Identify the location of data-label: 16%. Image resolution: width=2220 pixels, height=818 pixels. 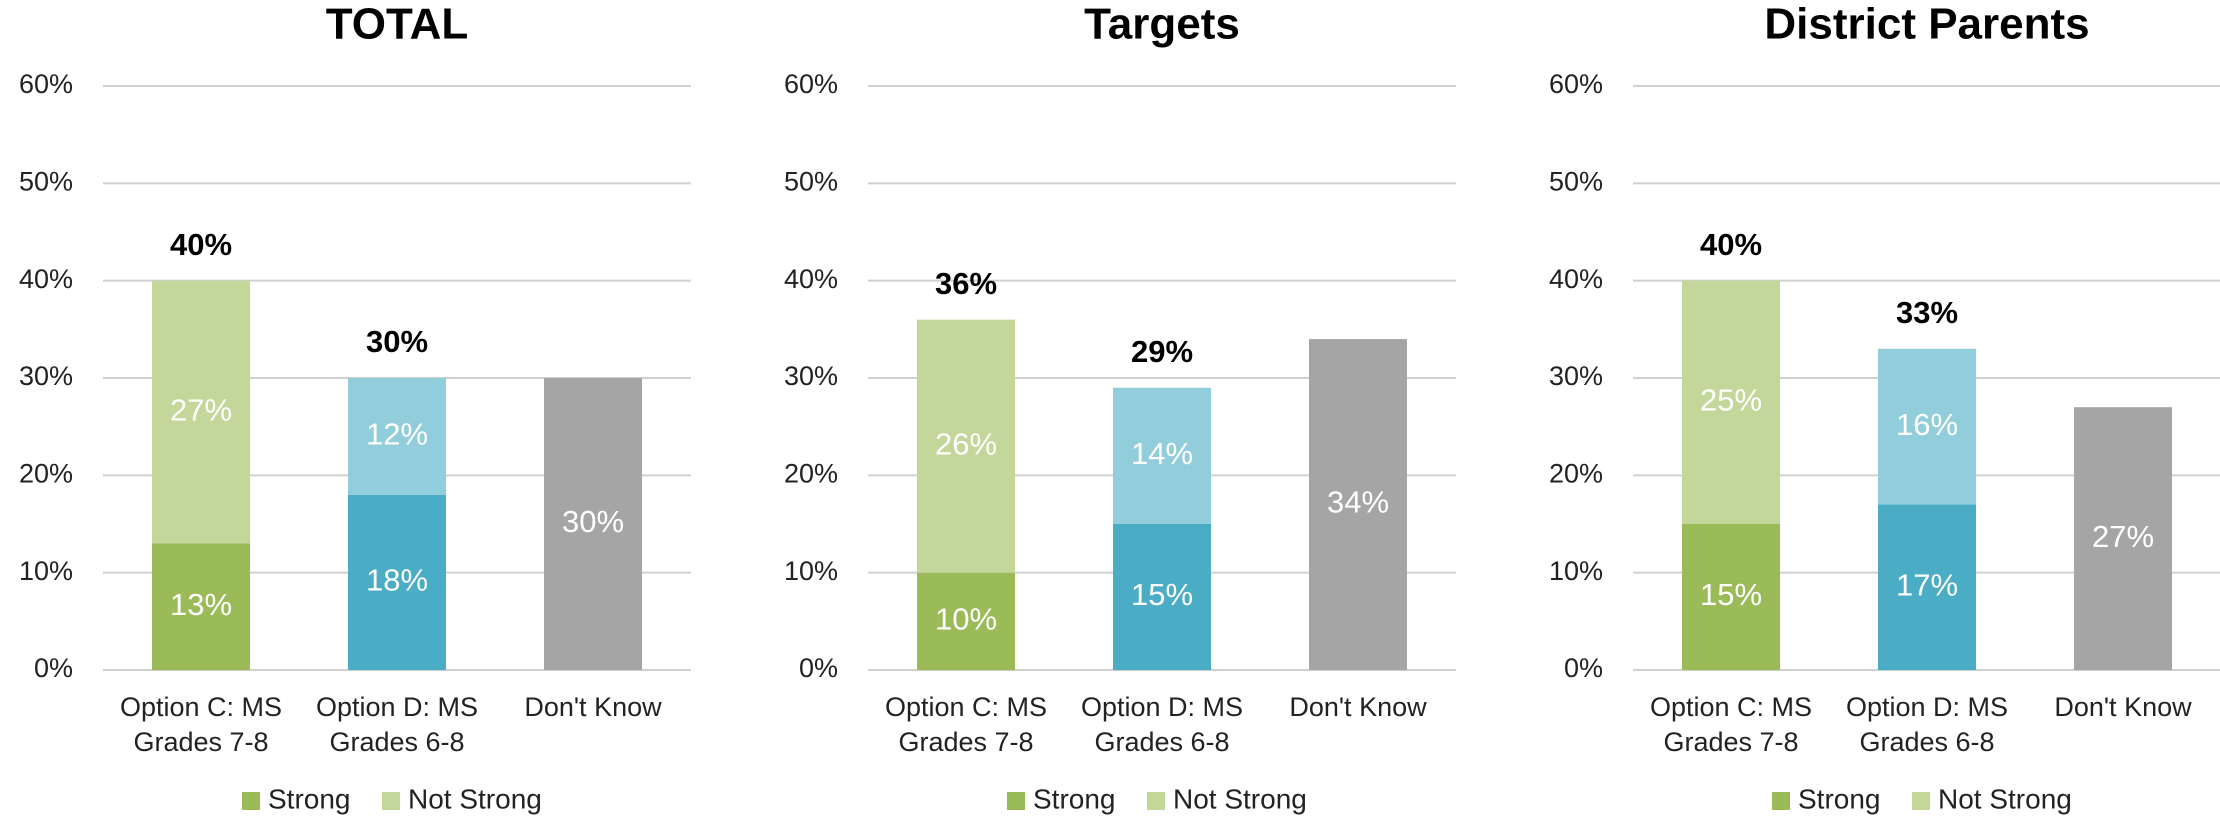
(1927, 424).